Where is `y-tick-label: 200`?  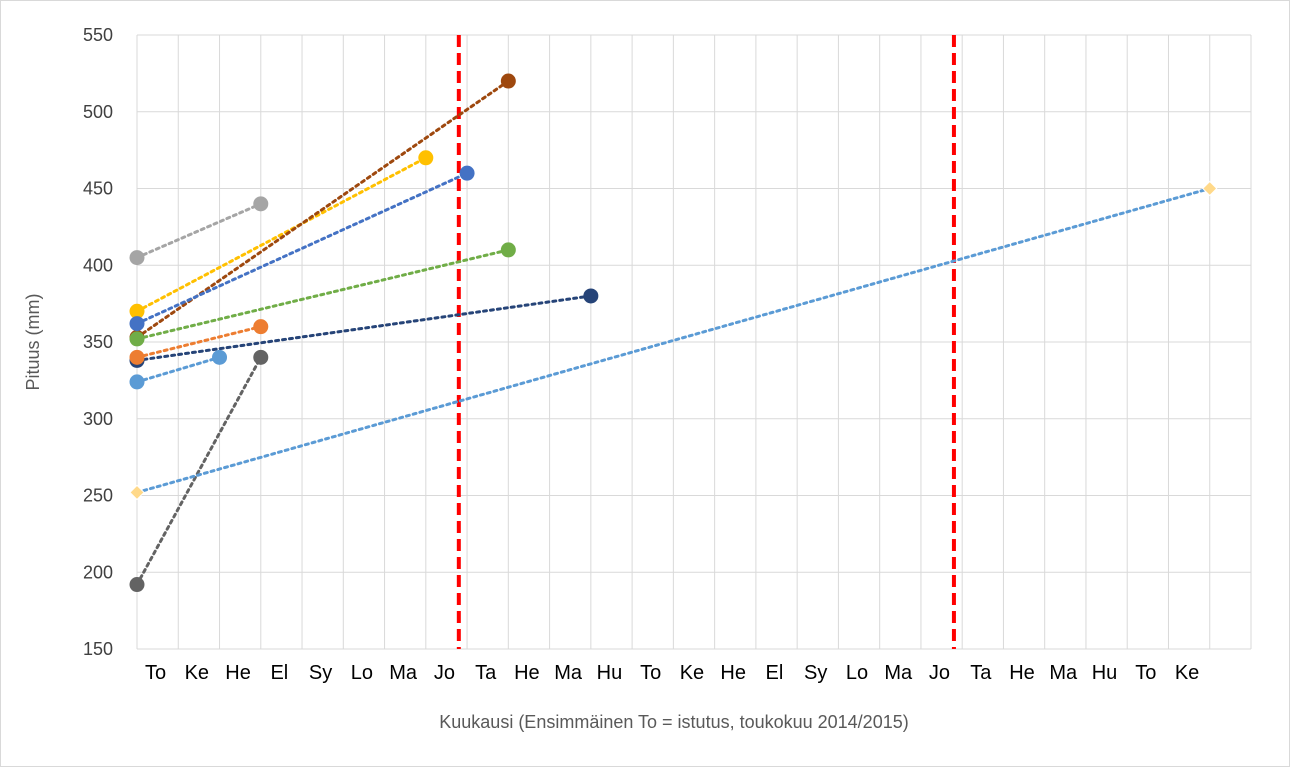 y-tick-label: 200 is located at coordinates (98, 572).